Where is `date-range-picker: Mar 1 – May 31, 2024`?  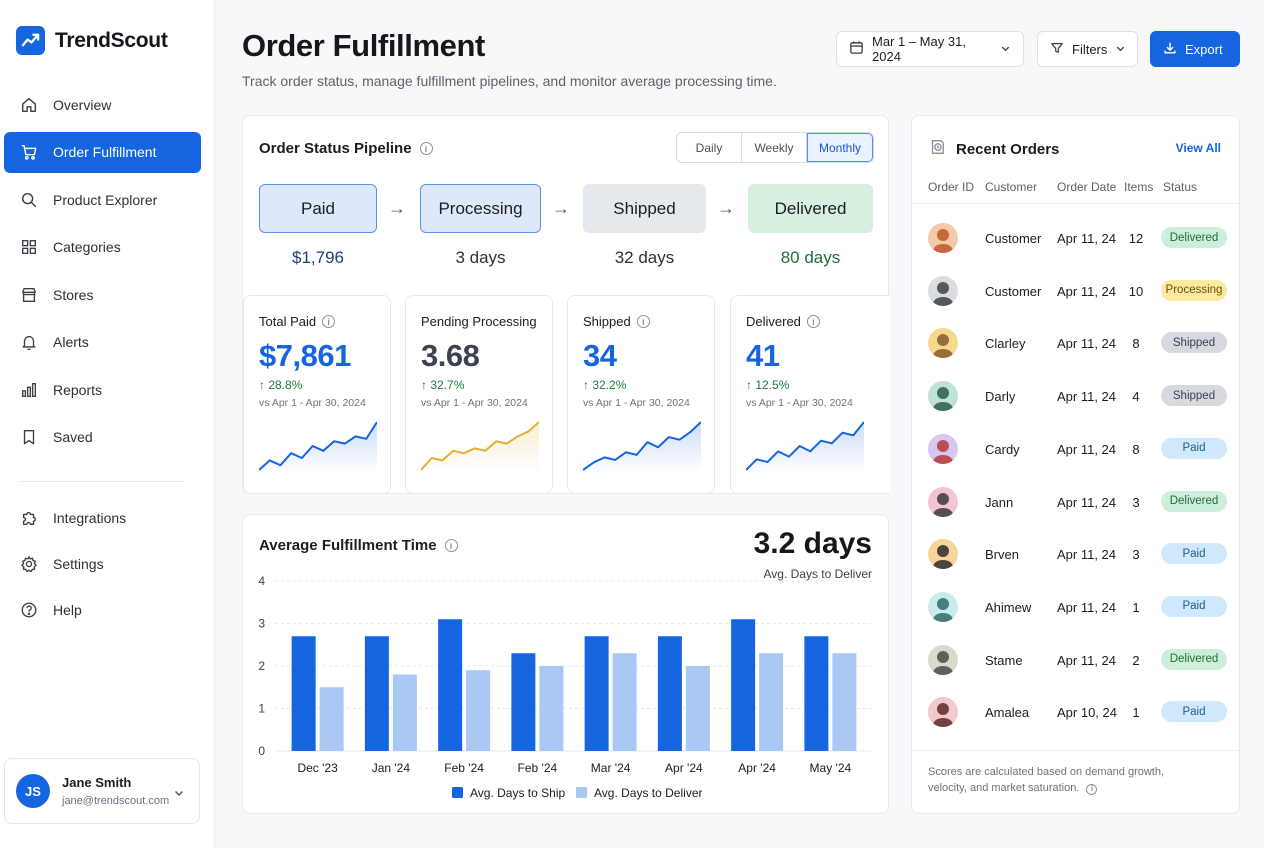
date-range-picker: Mar 1 – May 31, 2024 is located at coordinates (930, 49).